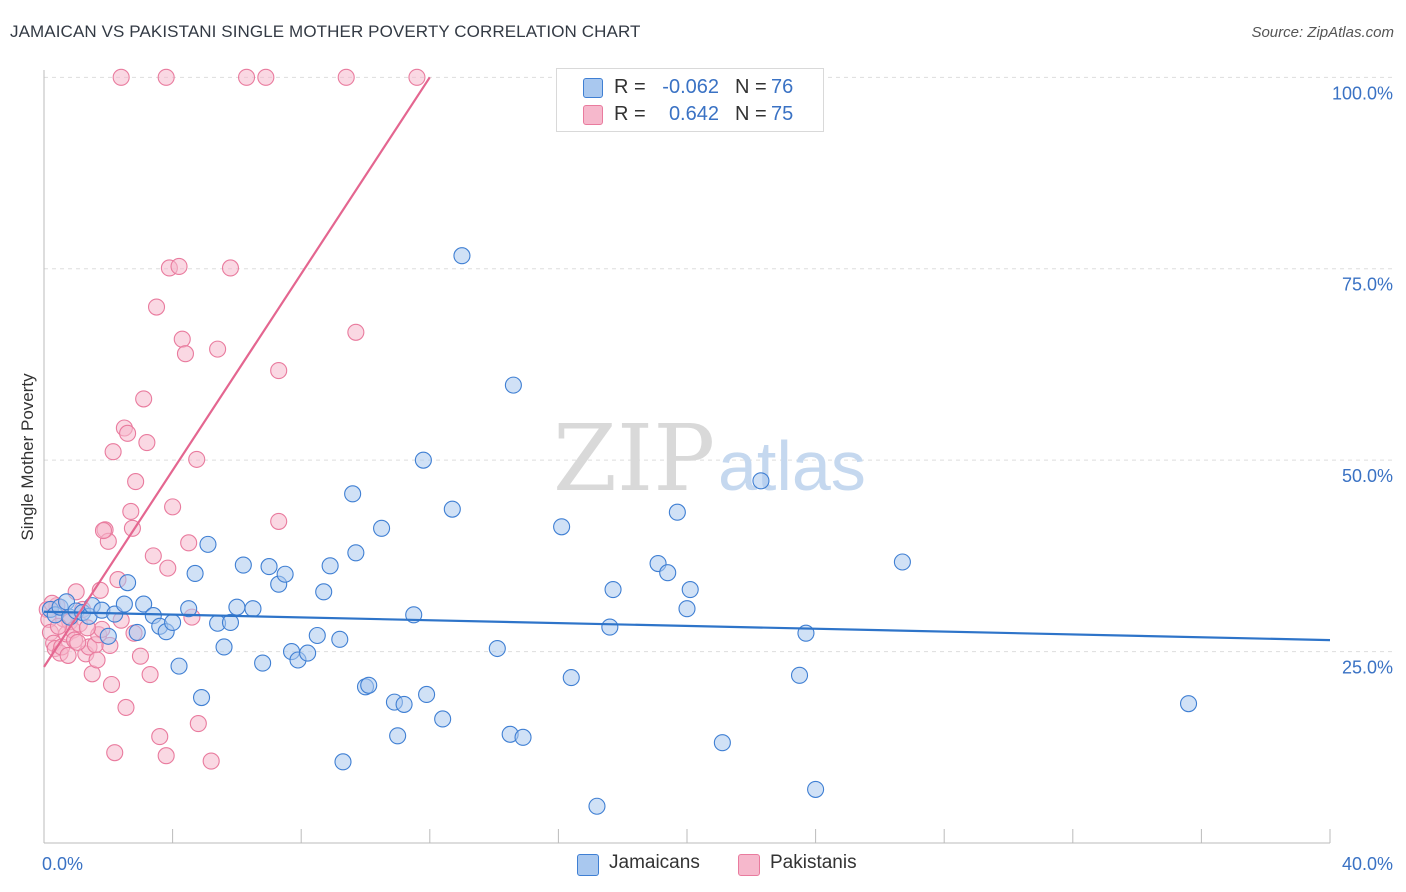  I want to click on chart-source: Source: ZipAtlas.com, so click(1322, 32).